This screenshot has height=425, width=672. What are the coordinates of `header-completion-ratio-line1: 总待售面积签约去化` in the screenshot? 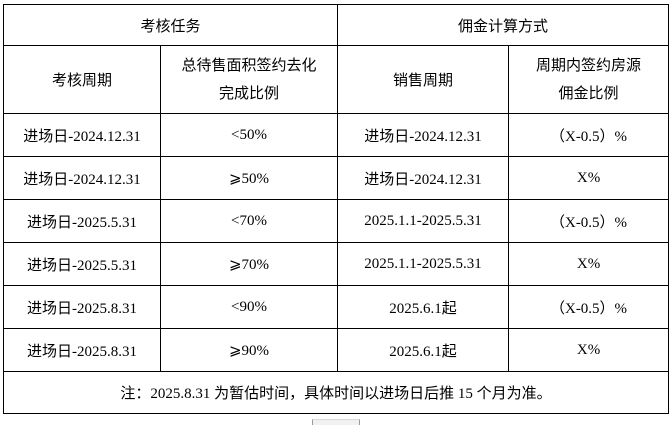 It's located at (249, 65).